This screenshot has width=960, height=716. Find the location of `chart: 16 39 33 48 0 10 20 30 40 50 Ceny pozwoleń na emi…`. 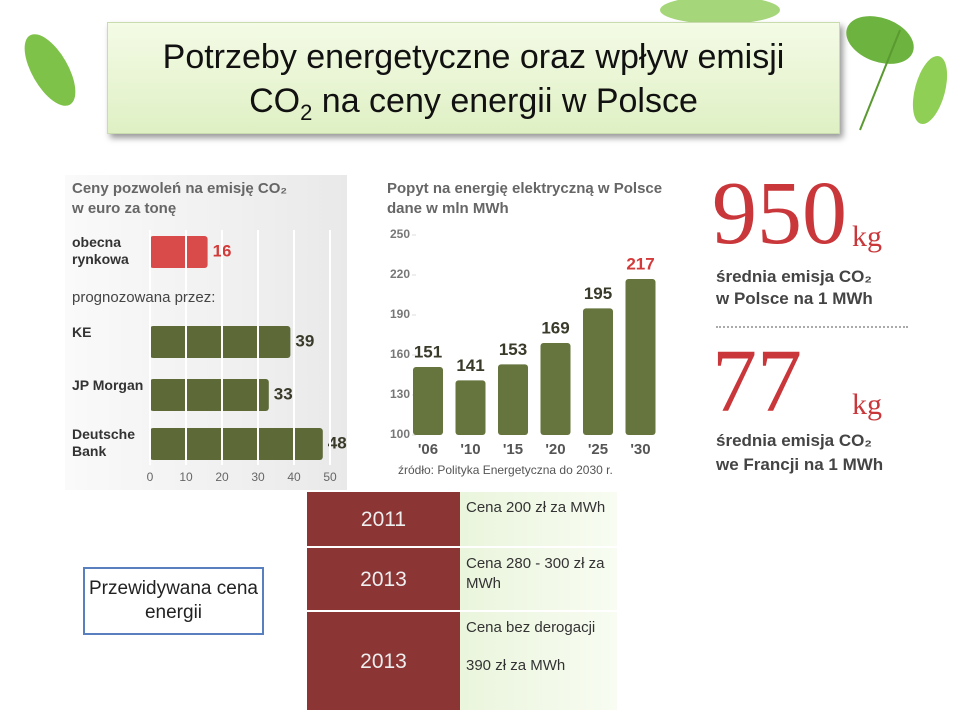

chart: 16 39 33 48 0 10 20 30 40 50 Ceny pozwoleń na emi… is located at coordinates (206, 332).